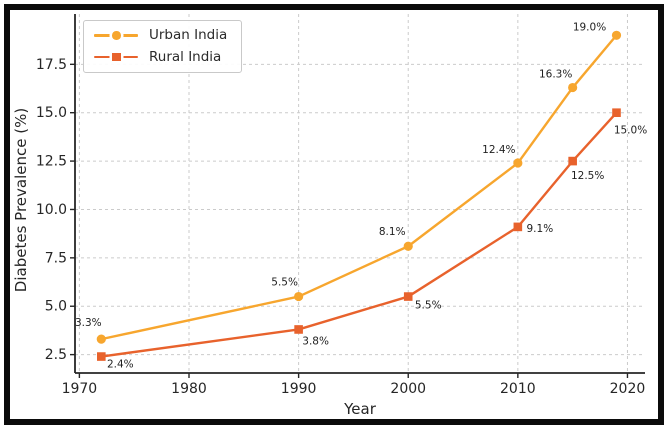 Image resolution: width=668 pixels, height=429 pixels. What do you see at coordinates (51, 113) in the screenshot?
I see `y-tick-label-15.0: 15.0` at bounding box center [51, 113].